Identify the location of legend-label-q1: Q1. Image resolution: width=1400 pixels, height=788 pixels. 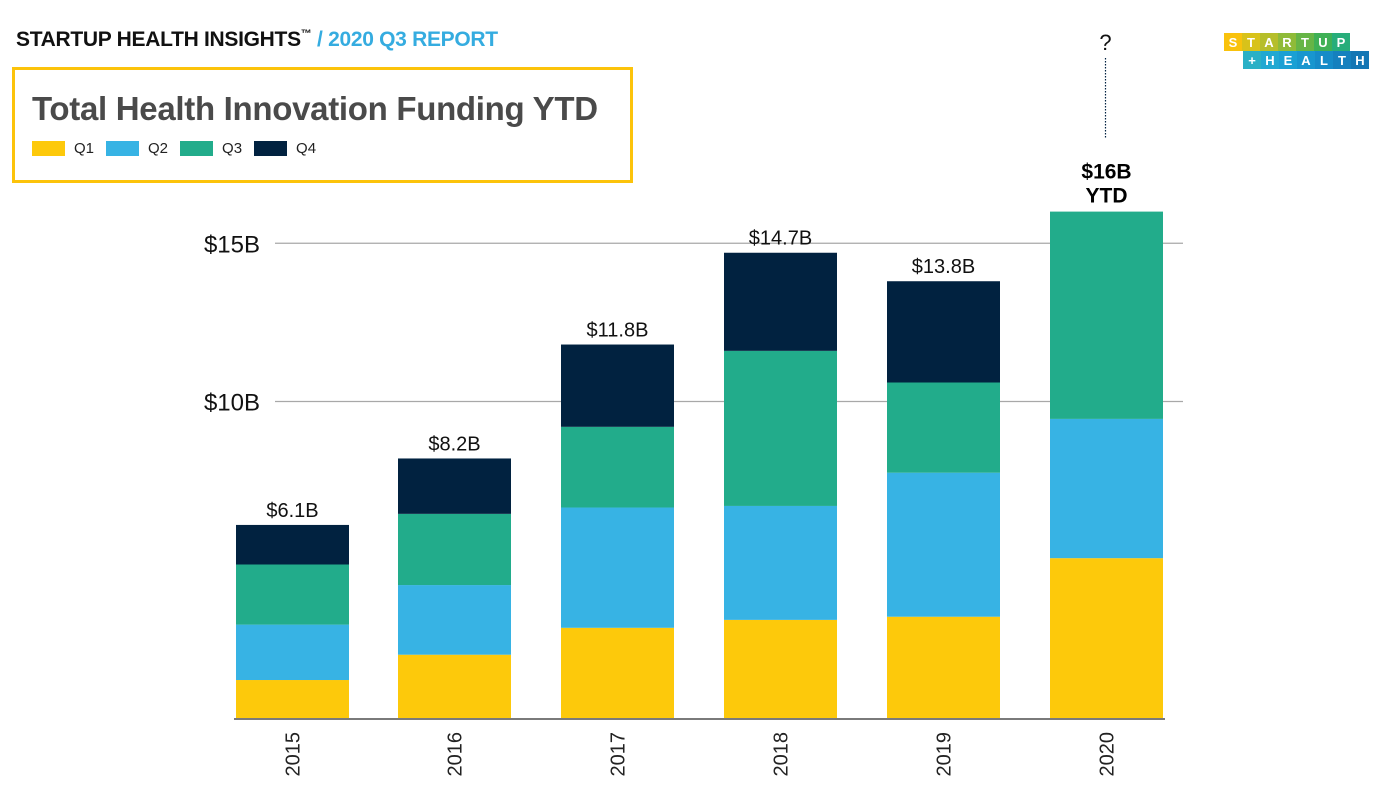
(84, 148).